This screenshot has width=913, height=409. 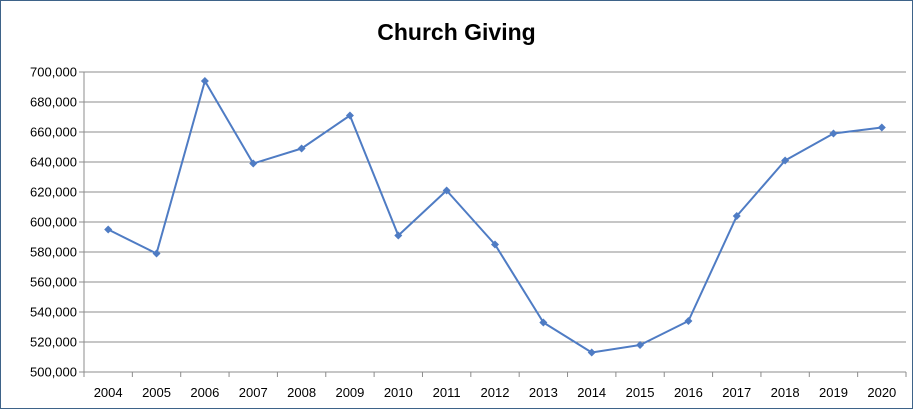 I want to click on x-tick-label: 2014, so click(x=591, y=392).